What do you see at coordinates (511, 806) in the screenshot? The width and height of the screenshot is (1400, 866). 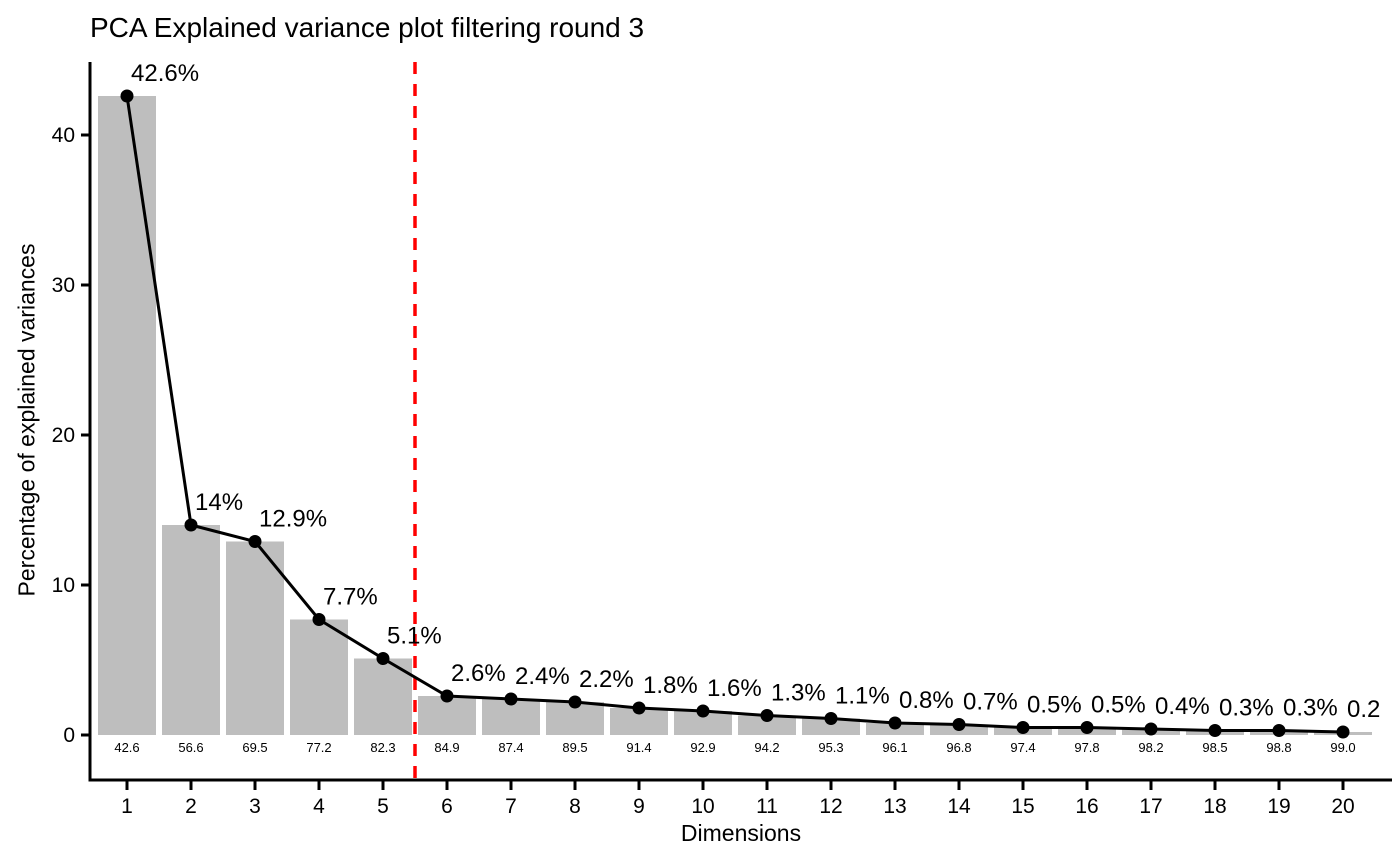 I see `x-axis-tick-label: 7` at bounding box center [511, 806].